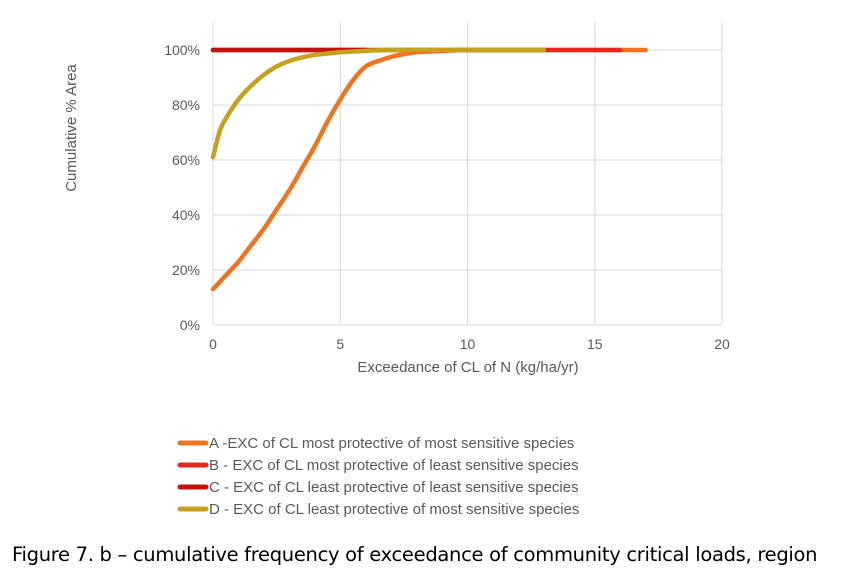  Describe the element at coordinates (213, 344) in the screenshot. I see `x-tick-label: 0` at that location.